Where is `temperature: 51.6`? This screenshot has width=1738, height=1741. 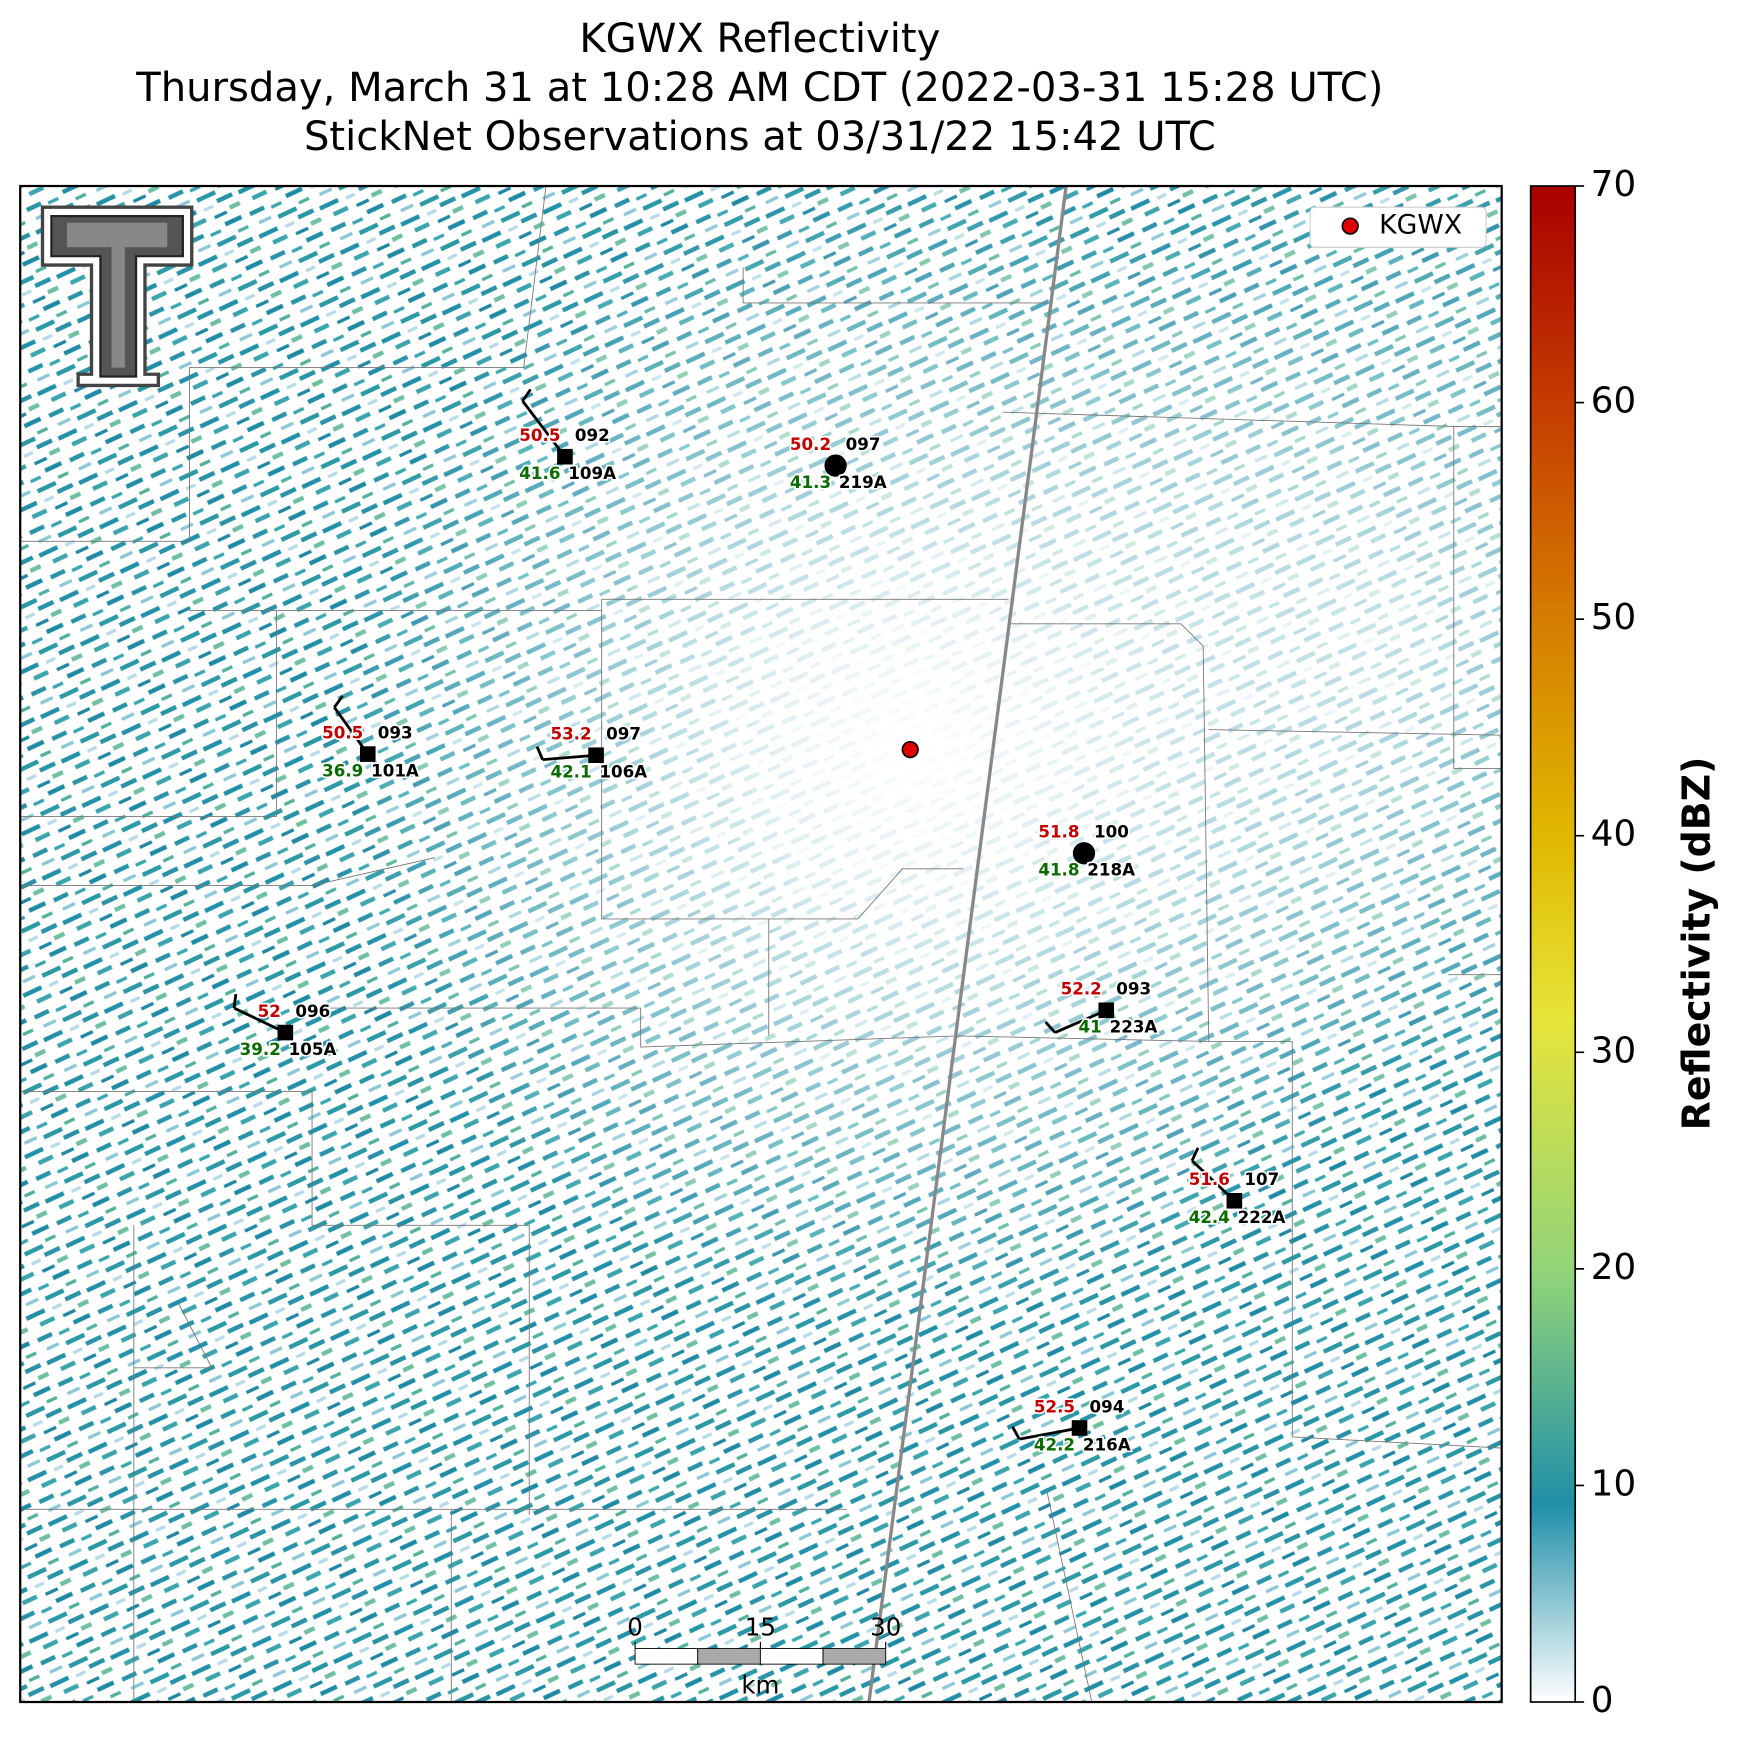 temperature: 51.6 is located at coordinates (1209, 1179).